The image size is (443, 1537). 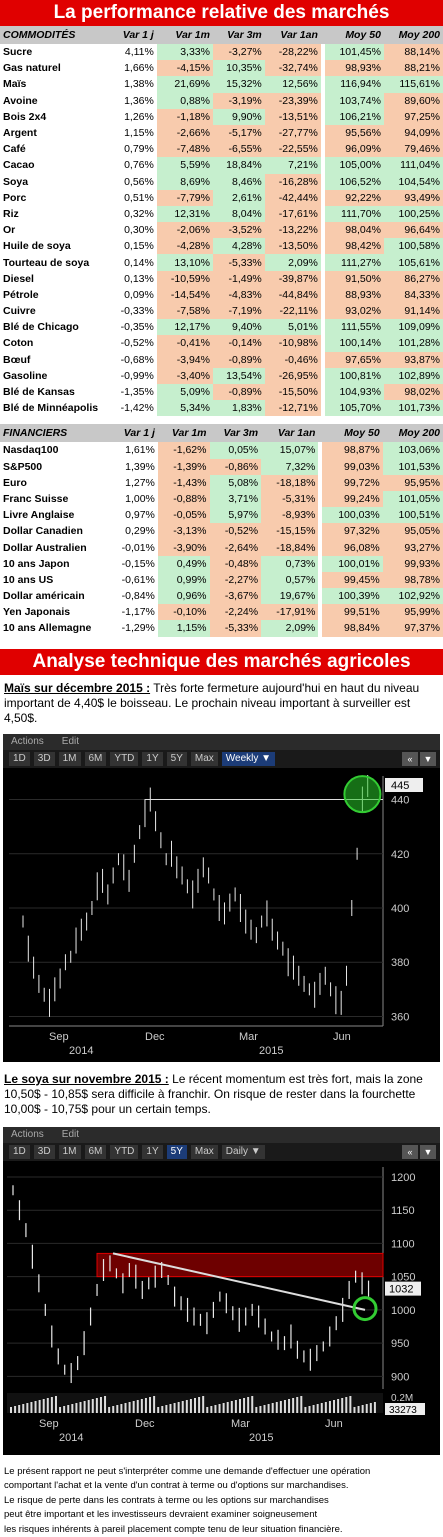 I want to click on value-cell: 98,93%, so click(x=354, y=68).